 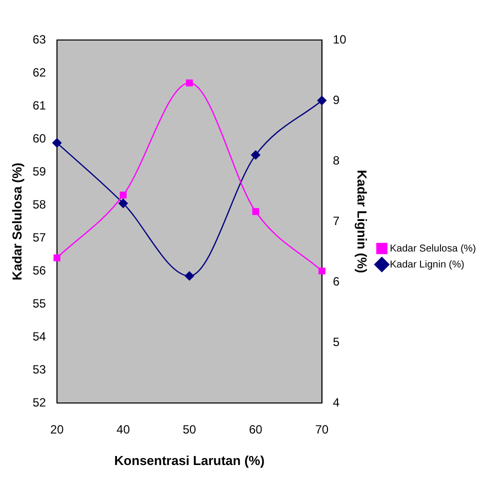 I want to click on y2-tick-label: 5, so click(x=336, y=341).